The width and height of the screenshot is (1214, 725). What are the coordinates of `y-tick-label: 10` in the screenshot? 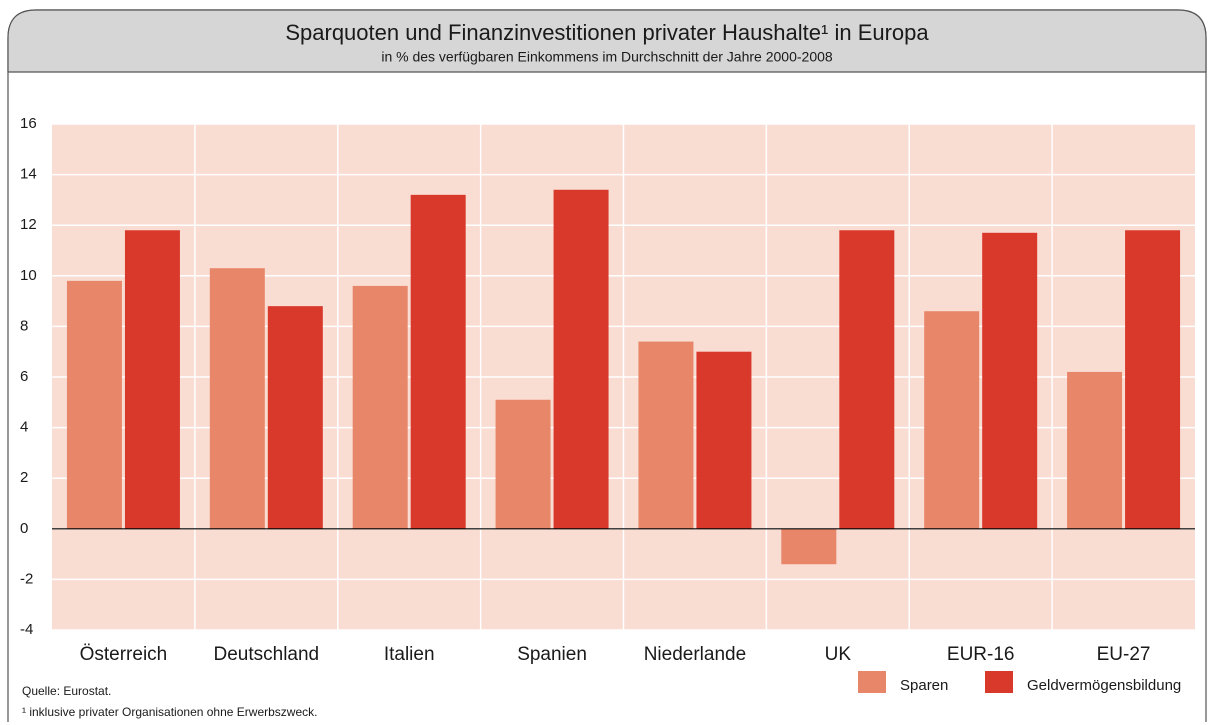 It's located at (28, 275).